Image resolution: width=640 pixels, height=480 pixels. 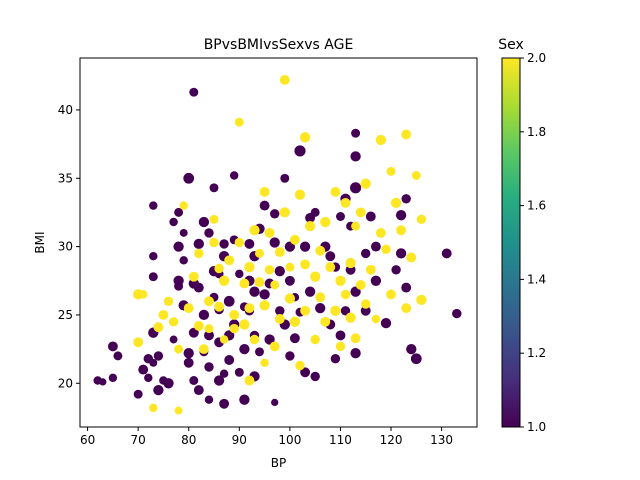 I want to click on y-tick-label: 35, so click(x=65, y=178).